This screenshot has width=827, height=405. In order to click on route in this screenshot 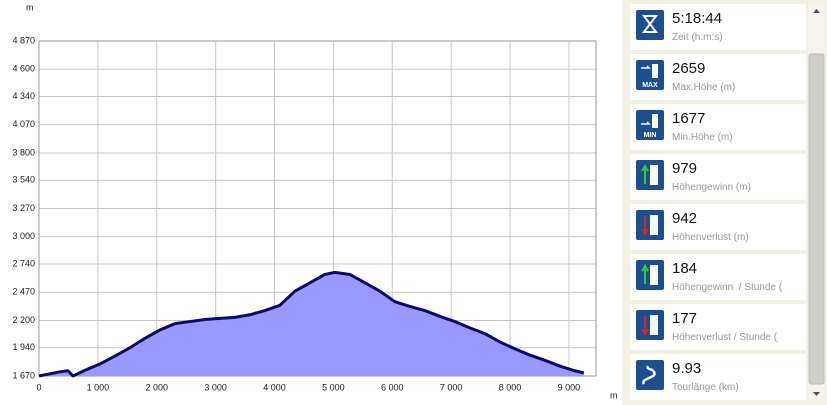, I will do `click(649, 375)`.